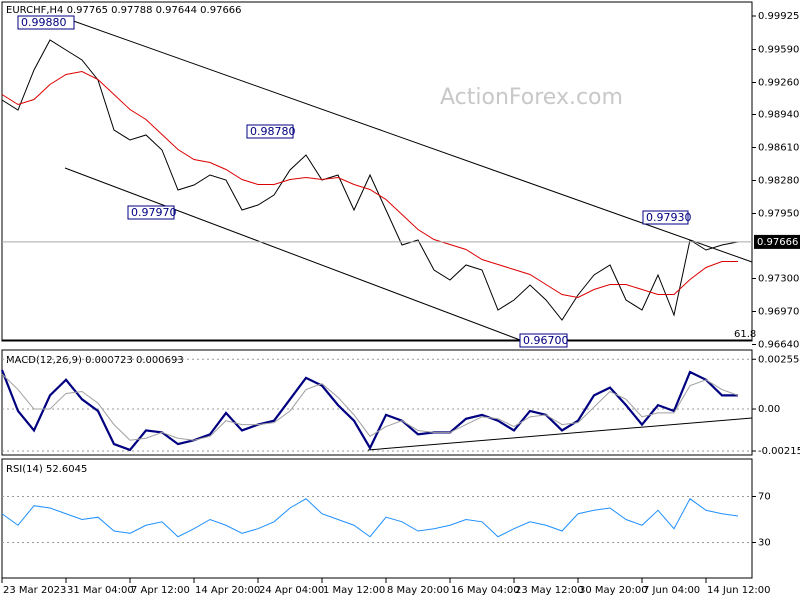  I want to click on y-tick-label: -0.002154, so click(779, 451).